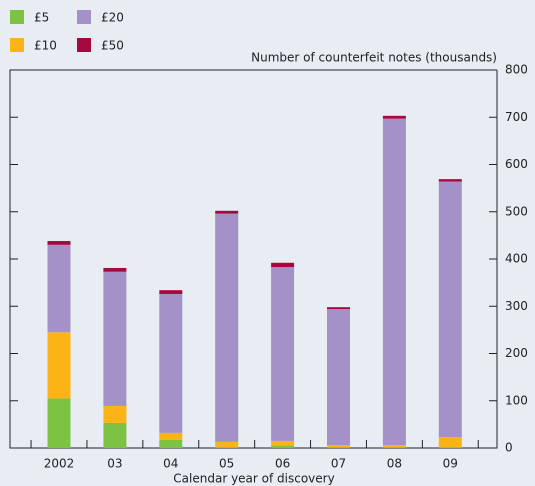  I want to click on y-tick-label: 800, so click(516, 70).